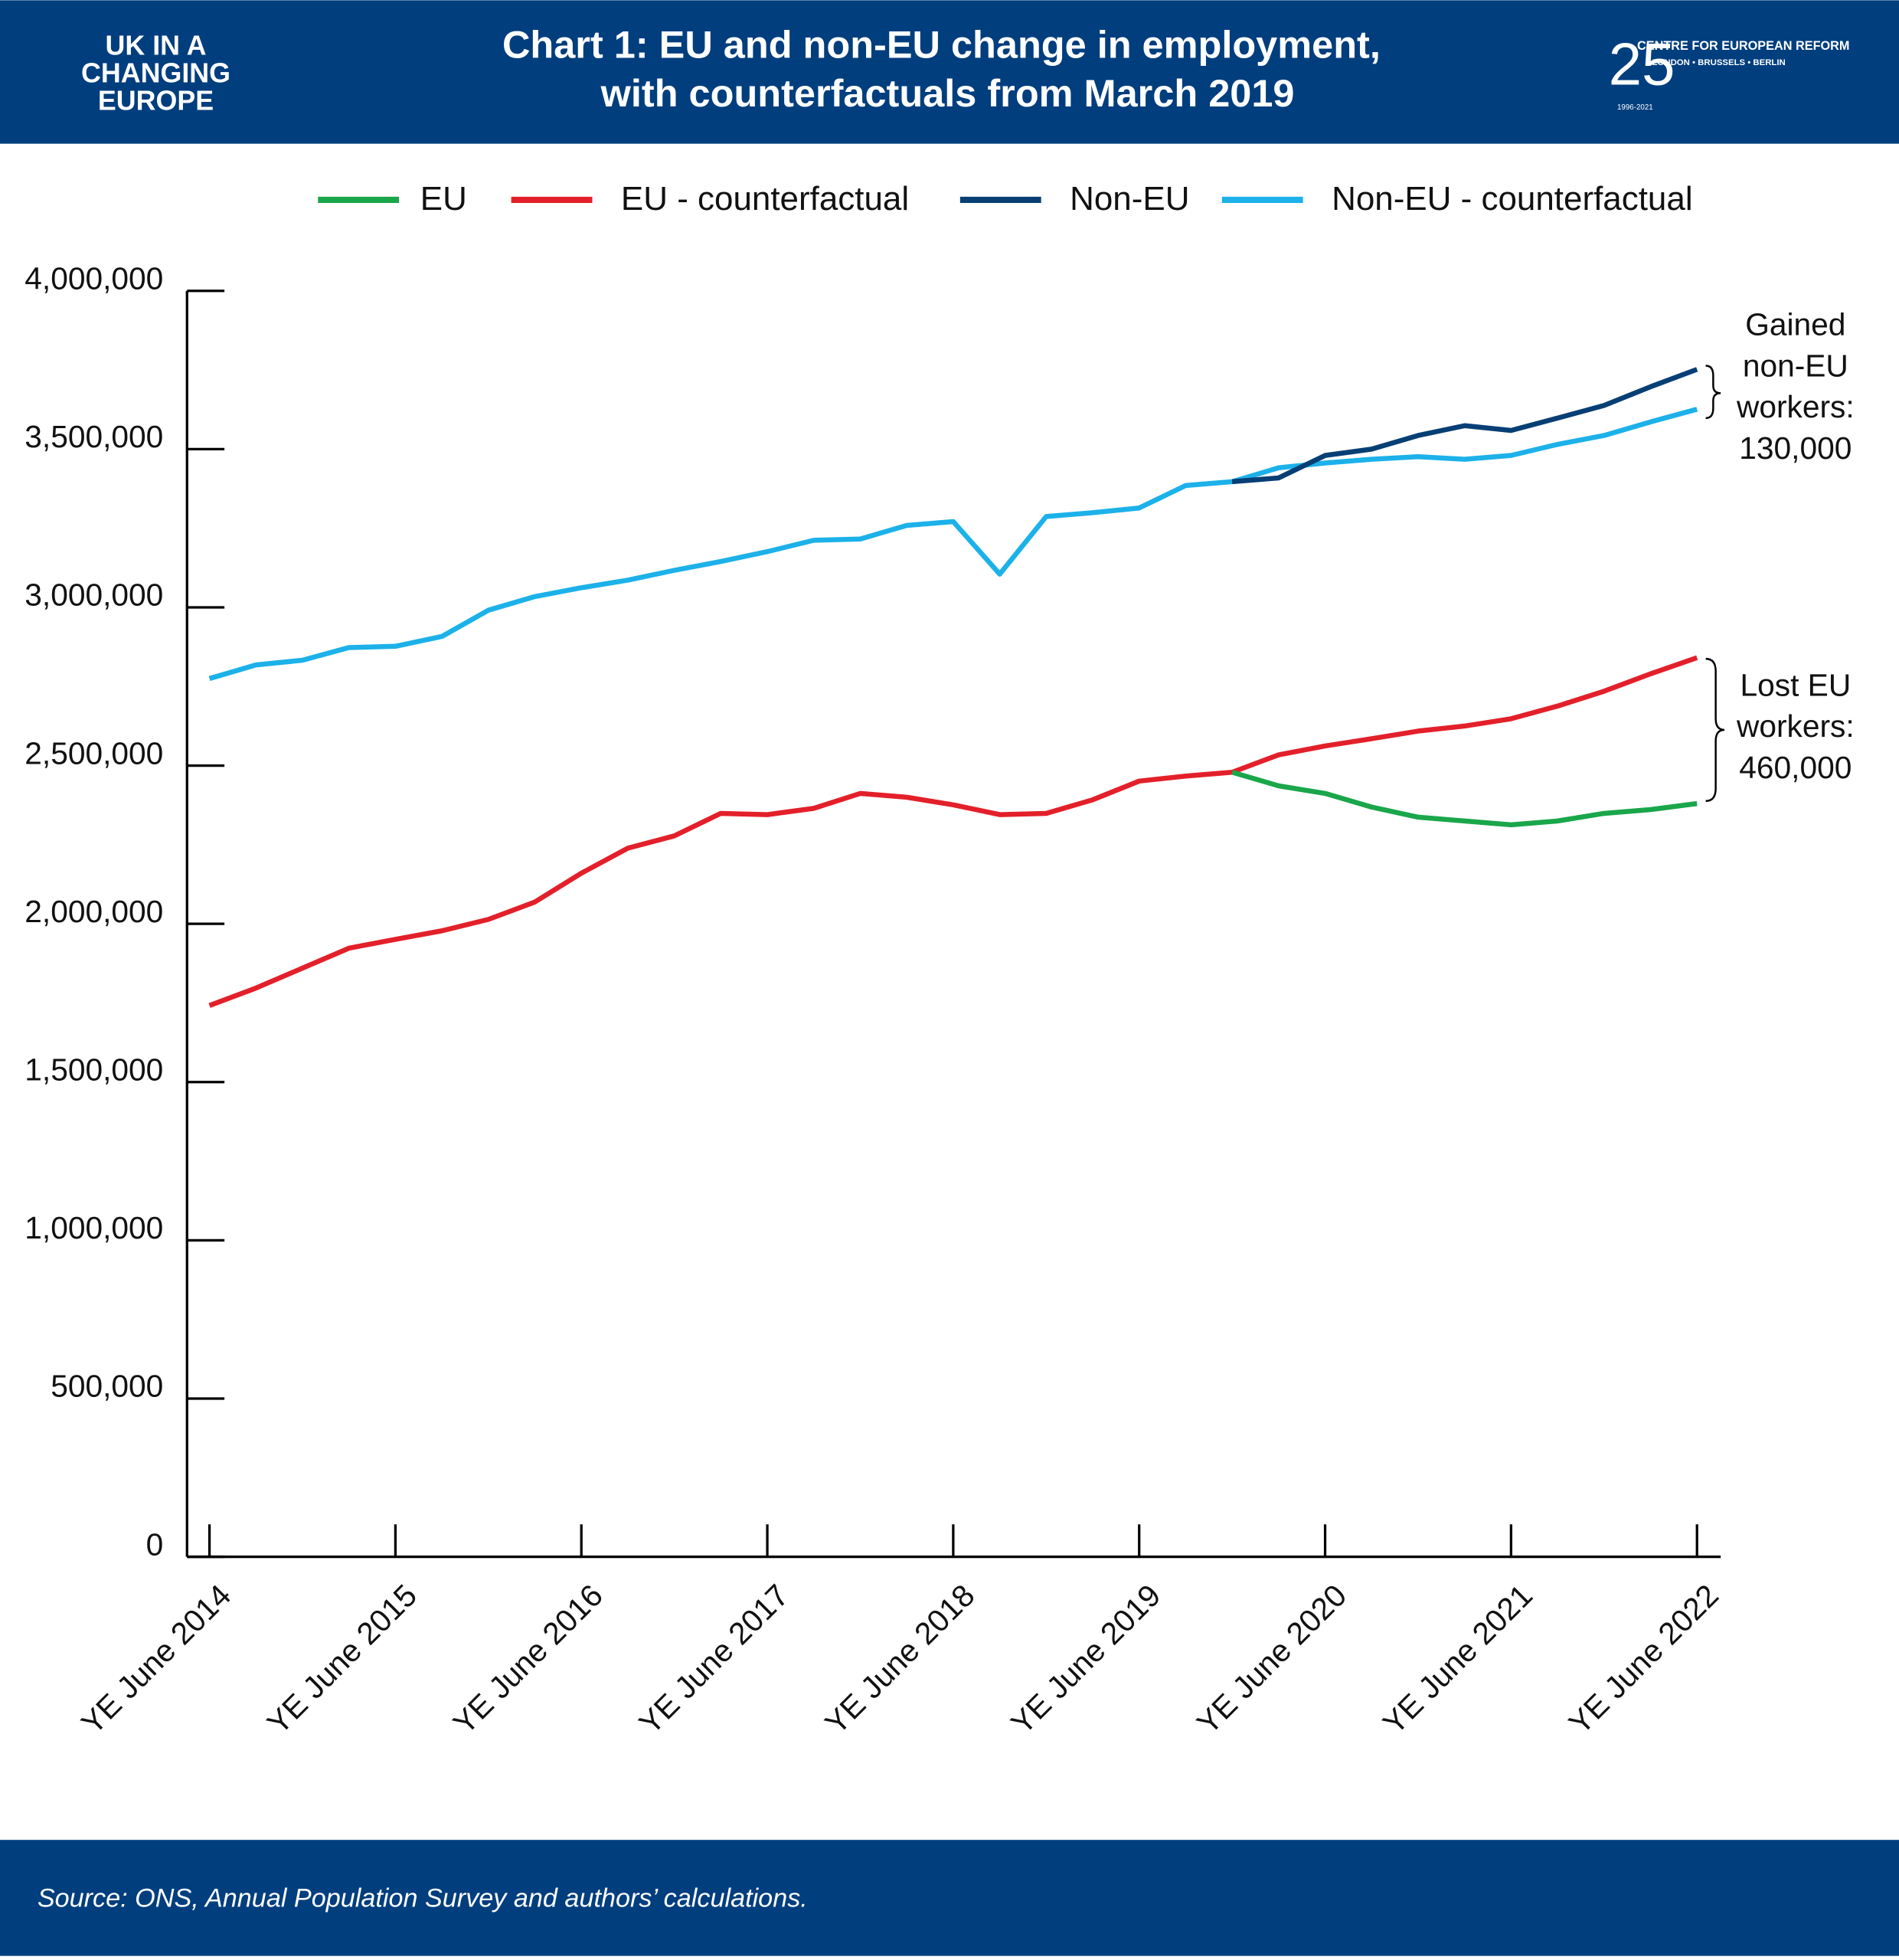  Describe the element at coordinates (1796, 365) in the screenshot. I see `annotation: non-EU` at that location.